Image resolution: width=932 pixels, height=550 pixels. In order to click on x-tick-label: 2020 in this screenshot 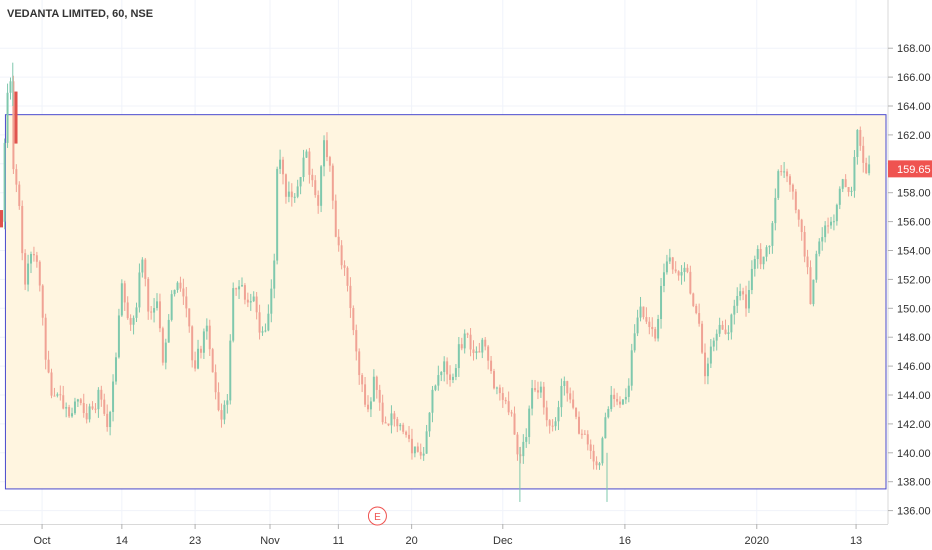, I will do `click(757, 541)`.